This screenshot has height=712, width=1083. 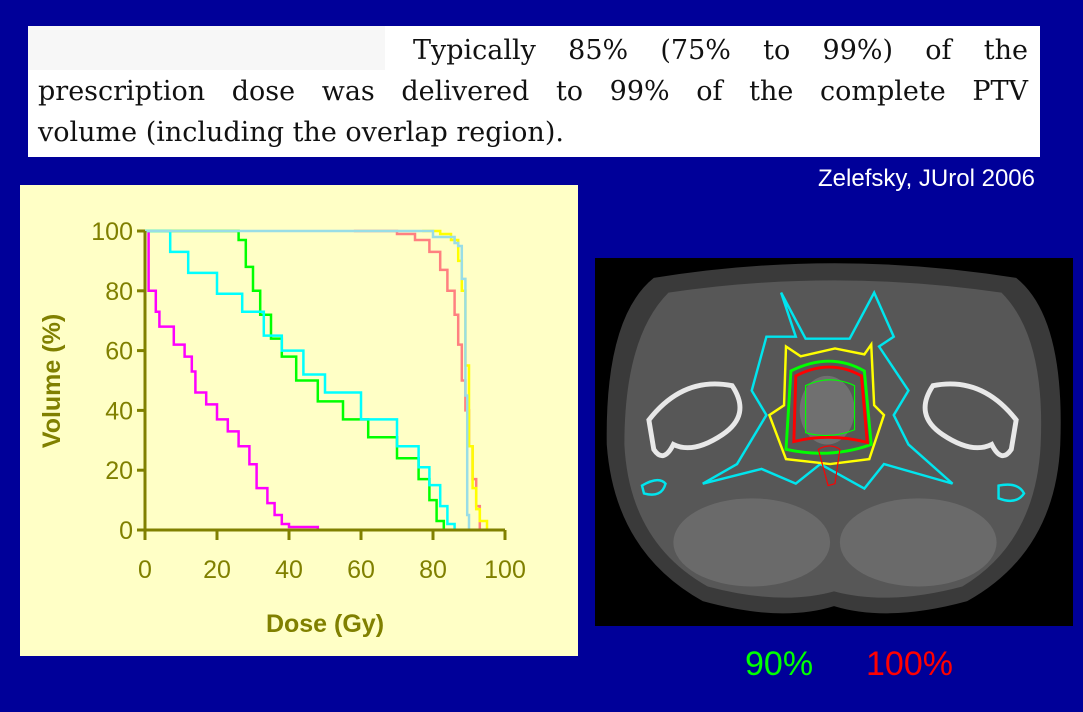 I want to click on series-layer, so click(x=317, y=380).